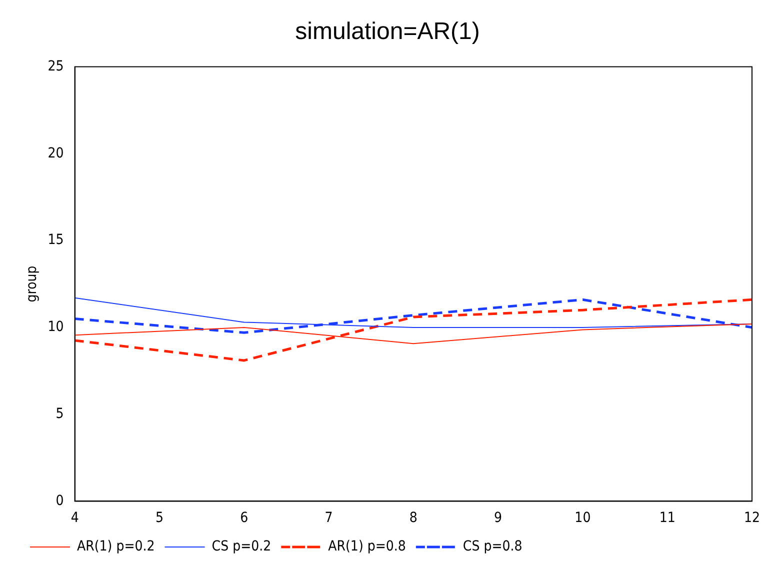 The image size is (763, 568). I want to click on legend-label: AR(1) p=0.8, so click(367, 546).